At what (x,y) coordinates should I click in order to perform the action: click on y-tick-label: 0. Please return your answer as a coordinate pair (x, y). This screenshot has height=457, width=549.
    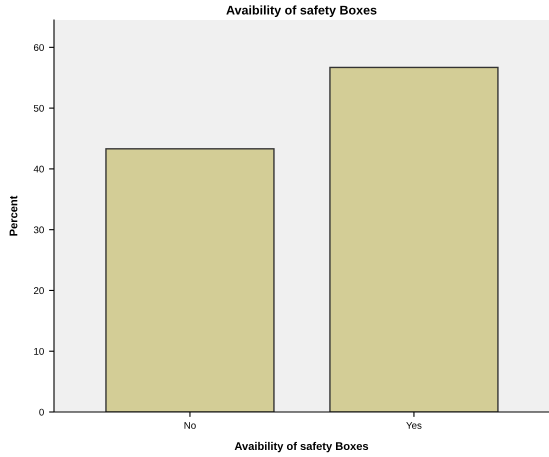
    Looking at the image, I should click on (41, 412).